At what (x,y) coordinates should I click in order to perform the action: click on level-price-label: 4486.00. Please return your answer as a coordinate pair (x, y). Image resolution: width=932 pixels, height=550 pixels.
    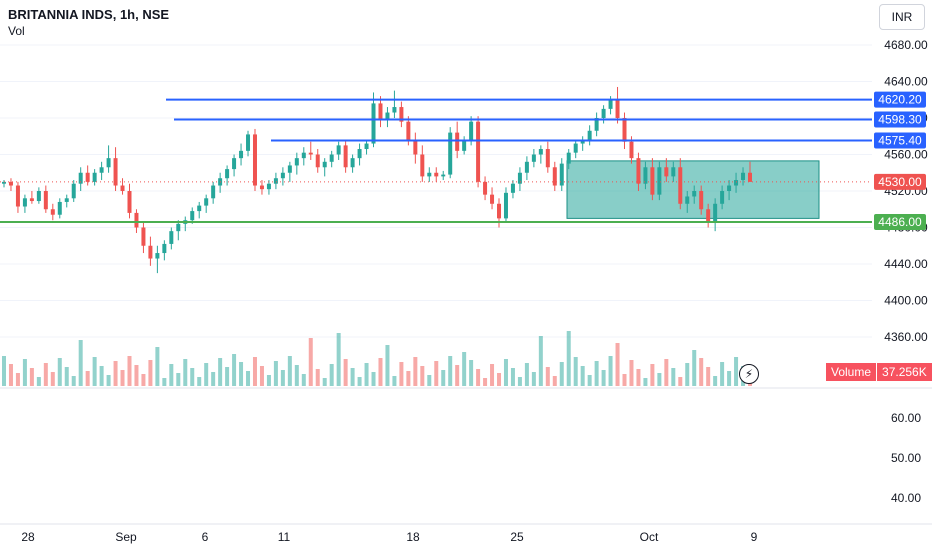
    Looking at the image, I should click on (900, 222).